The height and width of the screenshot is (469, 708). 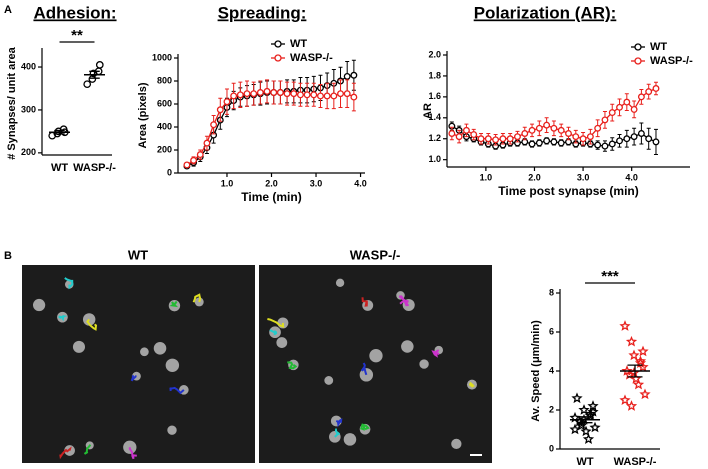 What do you see at coordinates (74, 12) in the screenshot?
I see `chart-title: Adhesion:` at bounding box center [74, 12].